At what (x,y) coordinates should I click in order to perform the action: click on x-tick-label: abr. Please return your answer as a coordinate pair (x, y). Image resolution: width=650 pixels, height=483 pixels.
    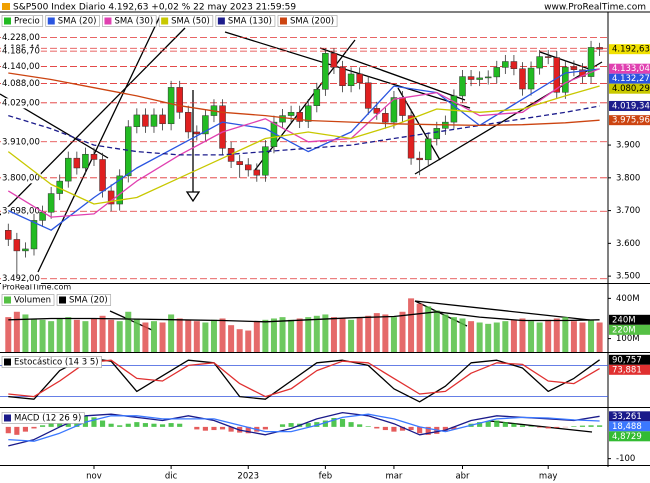
    Looking at the image, I should click on (462, 477).